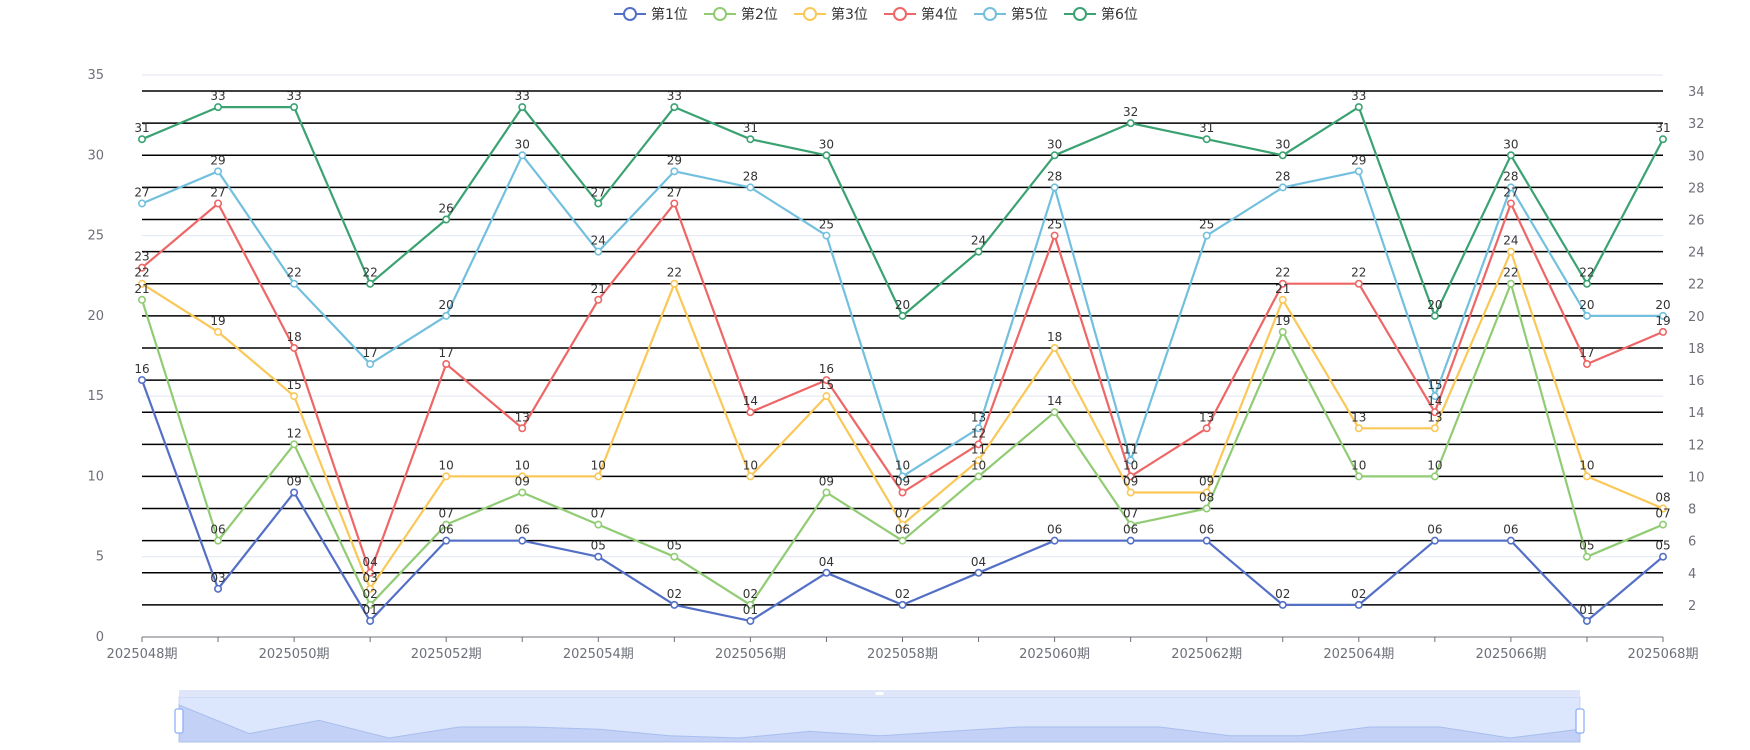 The height and width of the screenshot is (750, 1750). I want to click on data-zoom-slider, so click(879, 716).